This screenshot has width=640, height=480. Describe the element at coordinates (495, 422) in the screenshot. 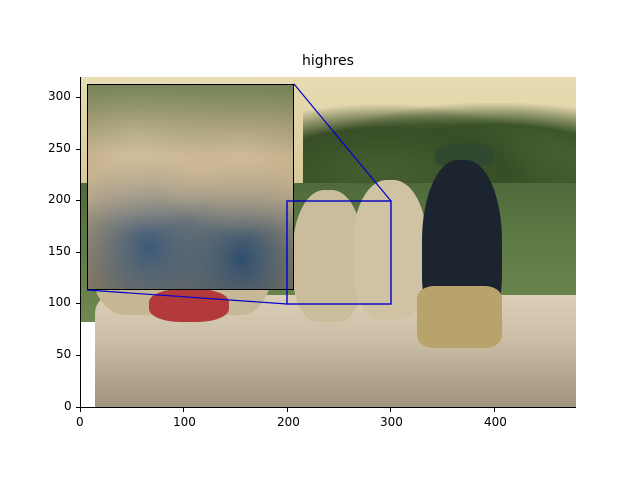

I see `x-tick-label-400: 400` at that location.